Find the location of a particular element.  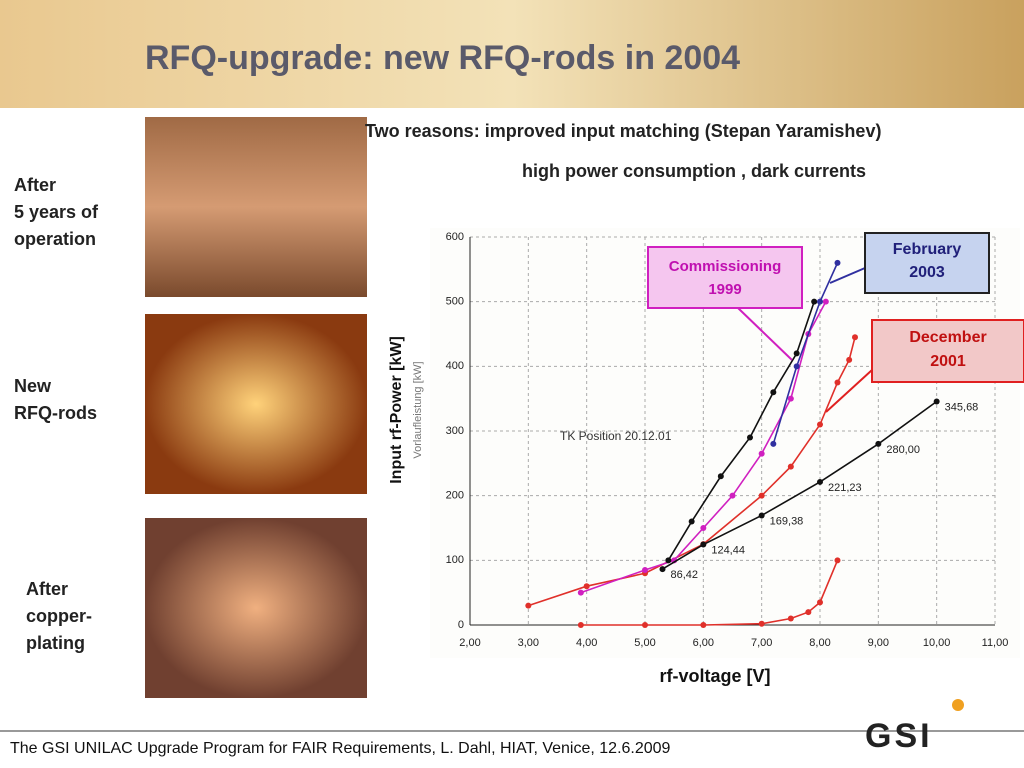

value-label: 86,42 is located at coordinates (685, 575).